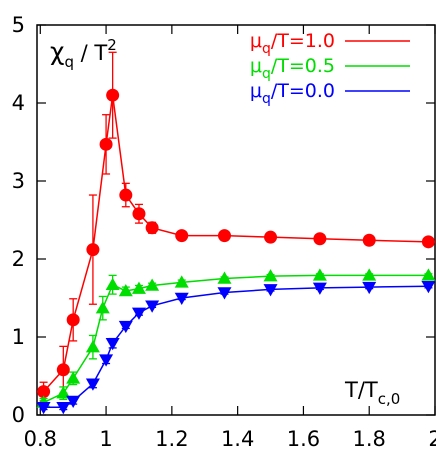 The width and height of the screenshot is (436, 460). I want to click on x-tick-label: 1.6, so click(303, 439).